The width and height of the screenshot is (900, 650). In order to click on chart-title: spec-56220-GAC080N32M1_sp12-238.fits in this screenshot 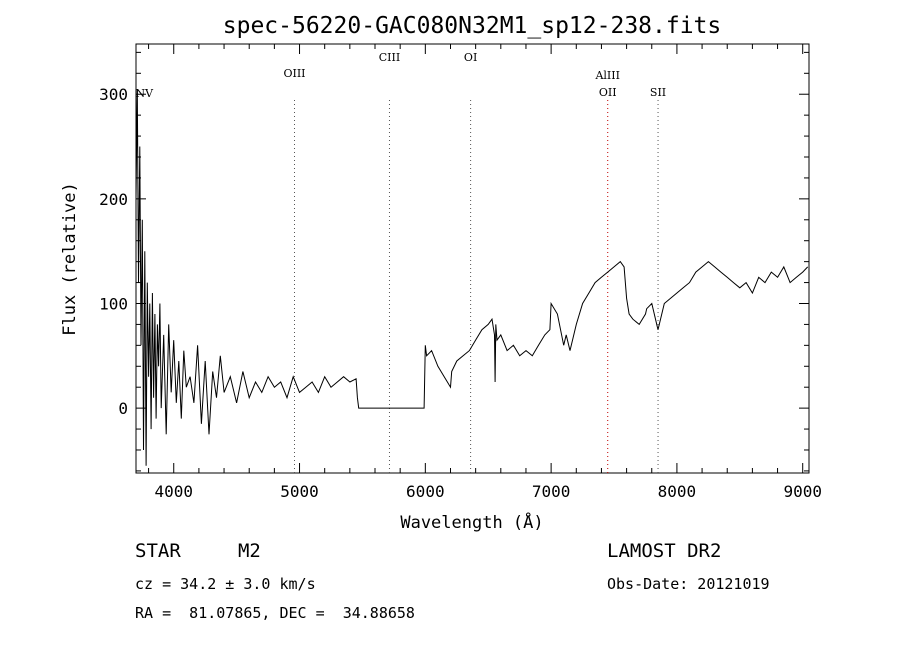, I will do `click(472, 26)`.